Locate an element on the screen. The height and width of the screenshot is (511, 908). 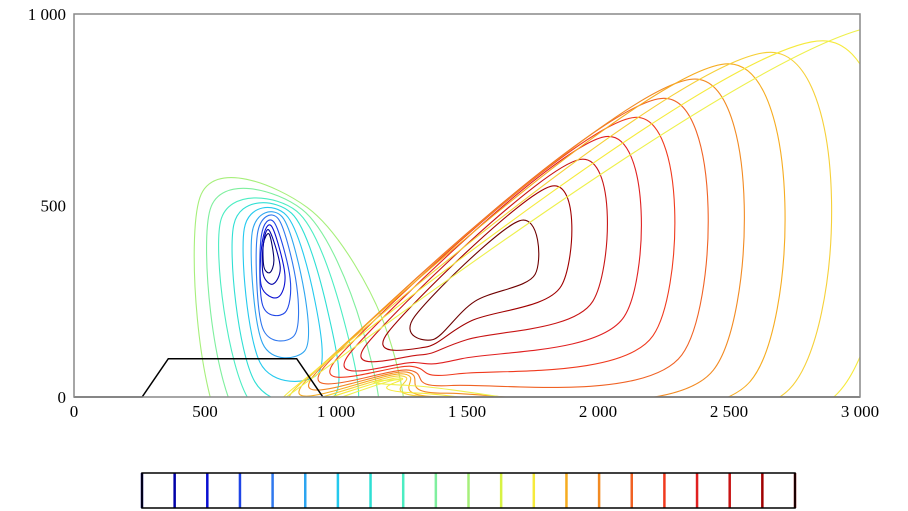
y-tick-label: 0 is located at coordinates (62, 397).